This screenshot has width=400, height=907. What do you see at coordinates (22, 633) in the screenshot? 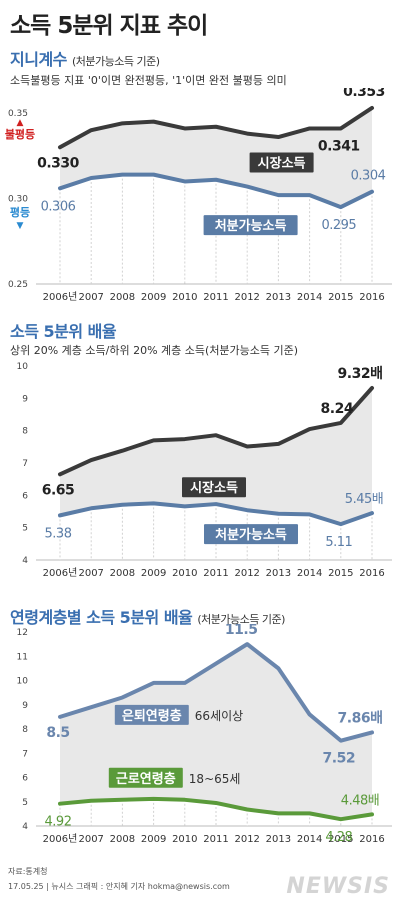
I see `y-tick-label: 12` at bounding box center [22, 633].